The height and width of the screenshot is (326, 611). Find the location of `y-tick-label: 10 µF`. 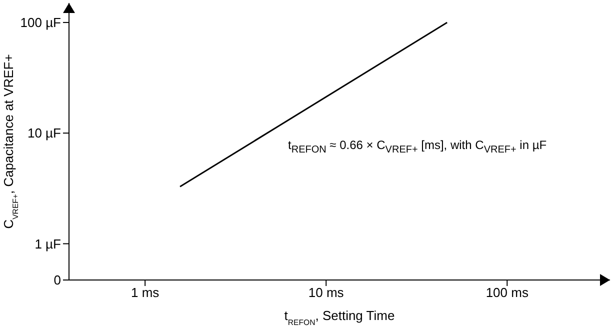

y-tick-label: 10 µF is located at coordinates (44, 133).